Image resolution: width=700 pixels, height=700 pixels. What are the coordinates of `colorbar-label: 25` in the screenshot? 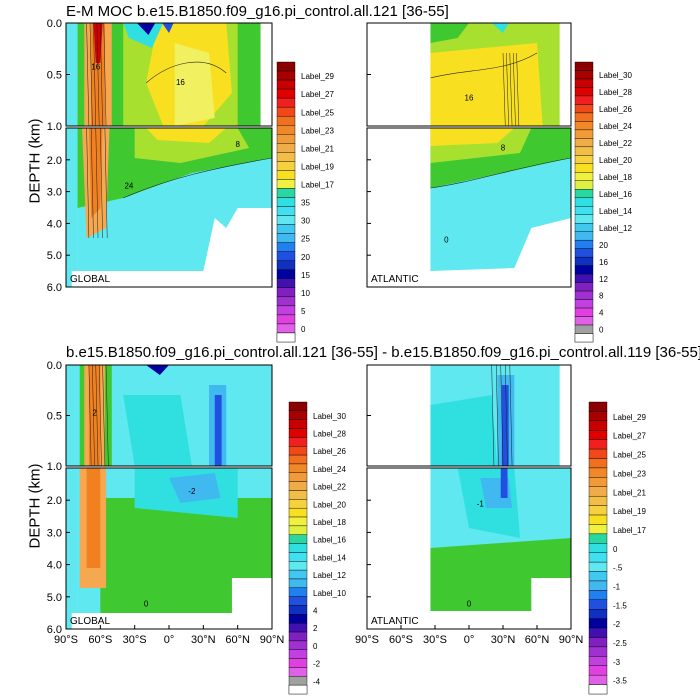 It's located at (305, 239).